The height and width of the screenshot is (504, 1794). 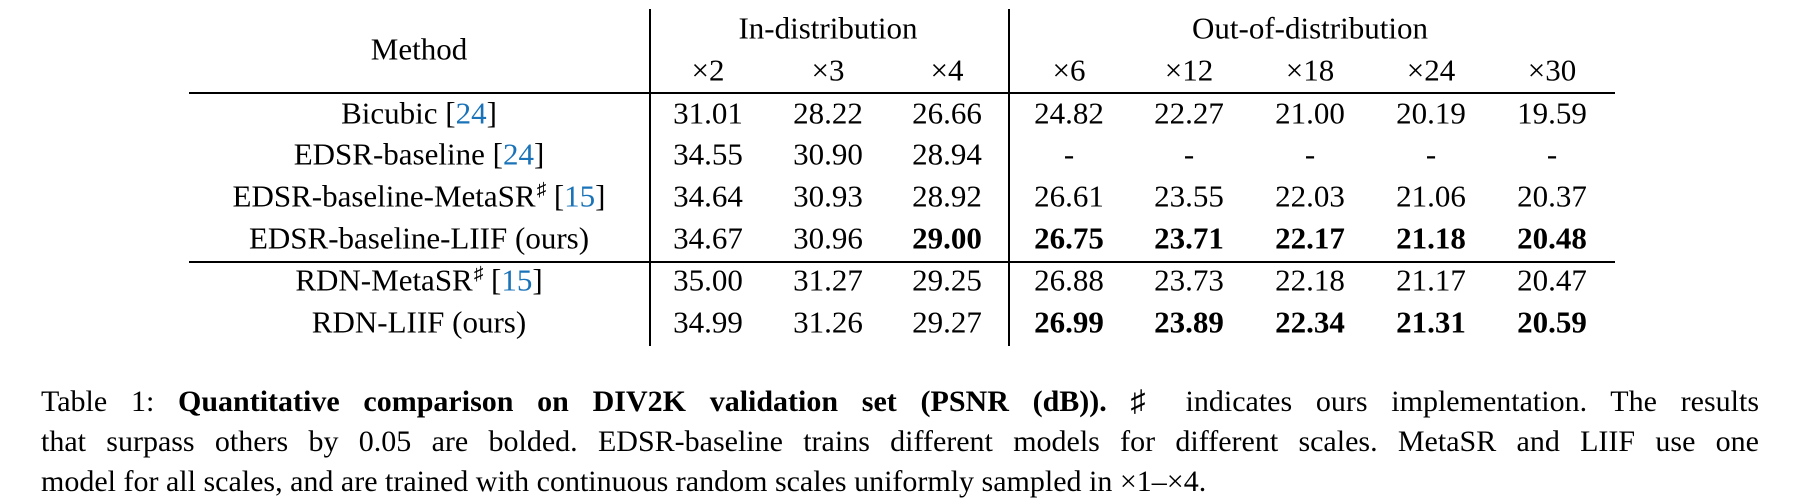 What do you see at coordinates (1310, 113) in the screenshot?
I see `value-cell: 21.00` at bounding box center [1310, 113].